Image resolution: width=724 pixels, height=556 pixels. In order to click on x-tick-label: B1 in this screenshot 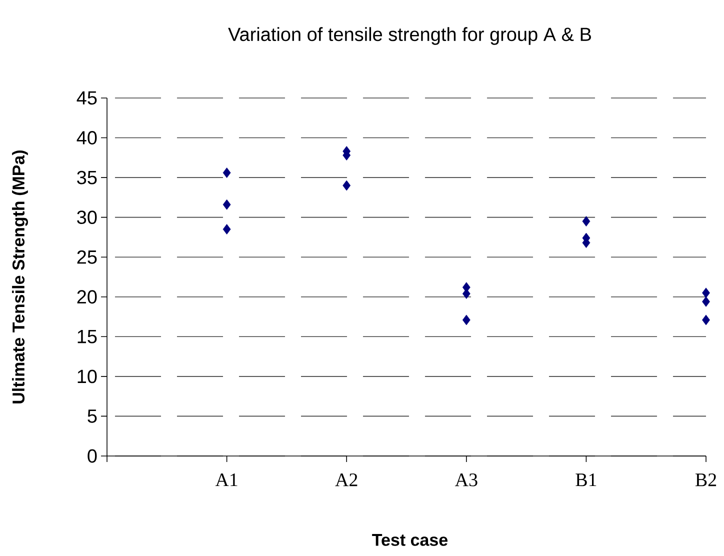, I will do `click(586, 480)`.